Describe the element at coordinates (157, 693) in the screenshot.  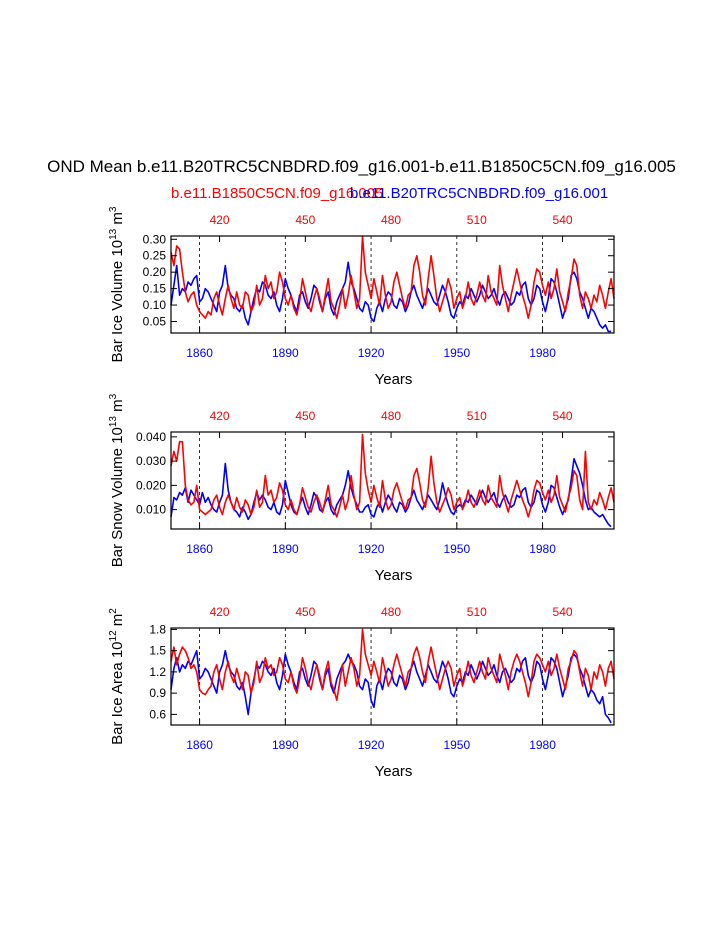
I see `y-tick-label: 0.9` at that location.